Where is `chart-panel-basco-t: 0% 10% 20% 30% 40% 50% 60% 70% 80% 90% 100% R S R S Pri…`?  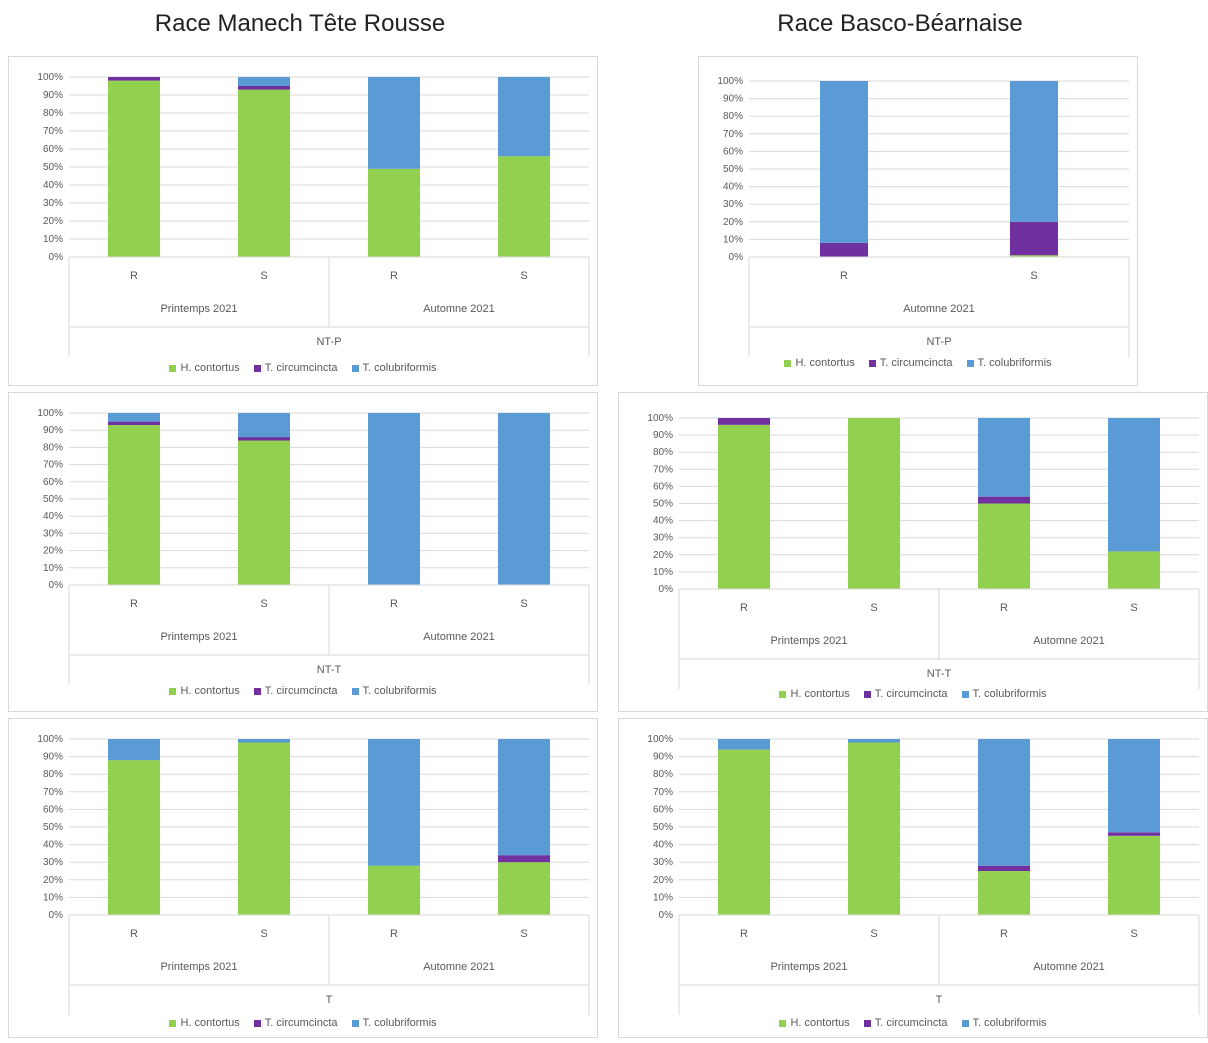
chart-panel-basco-t: 0% 10% 20% 30% 40% 50% 60% 70% 80% 90% 100% R S R S Pri… is located at coordinates (913, 878).